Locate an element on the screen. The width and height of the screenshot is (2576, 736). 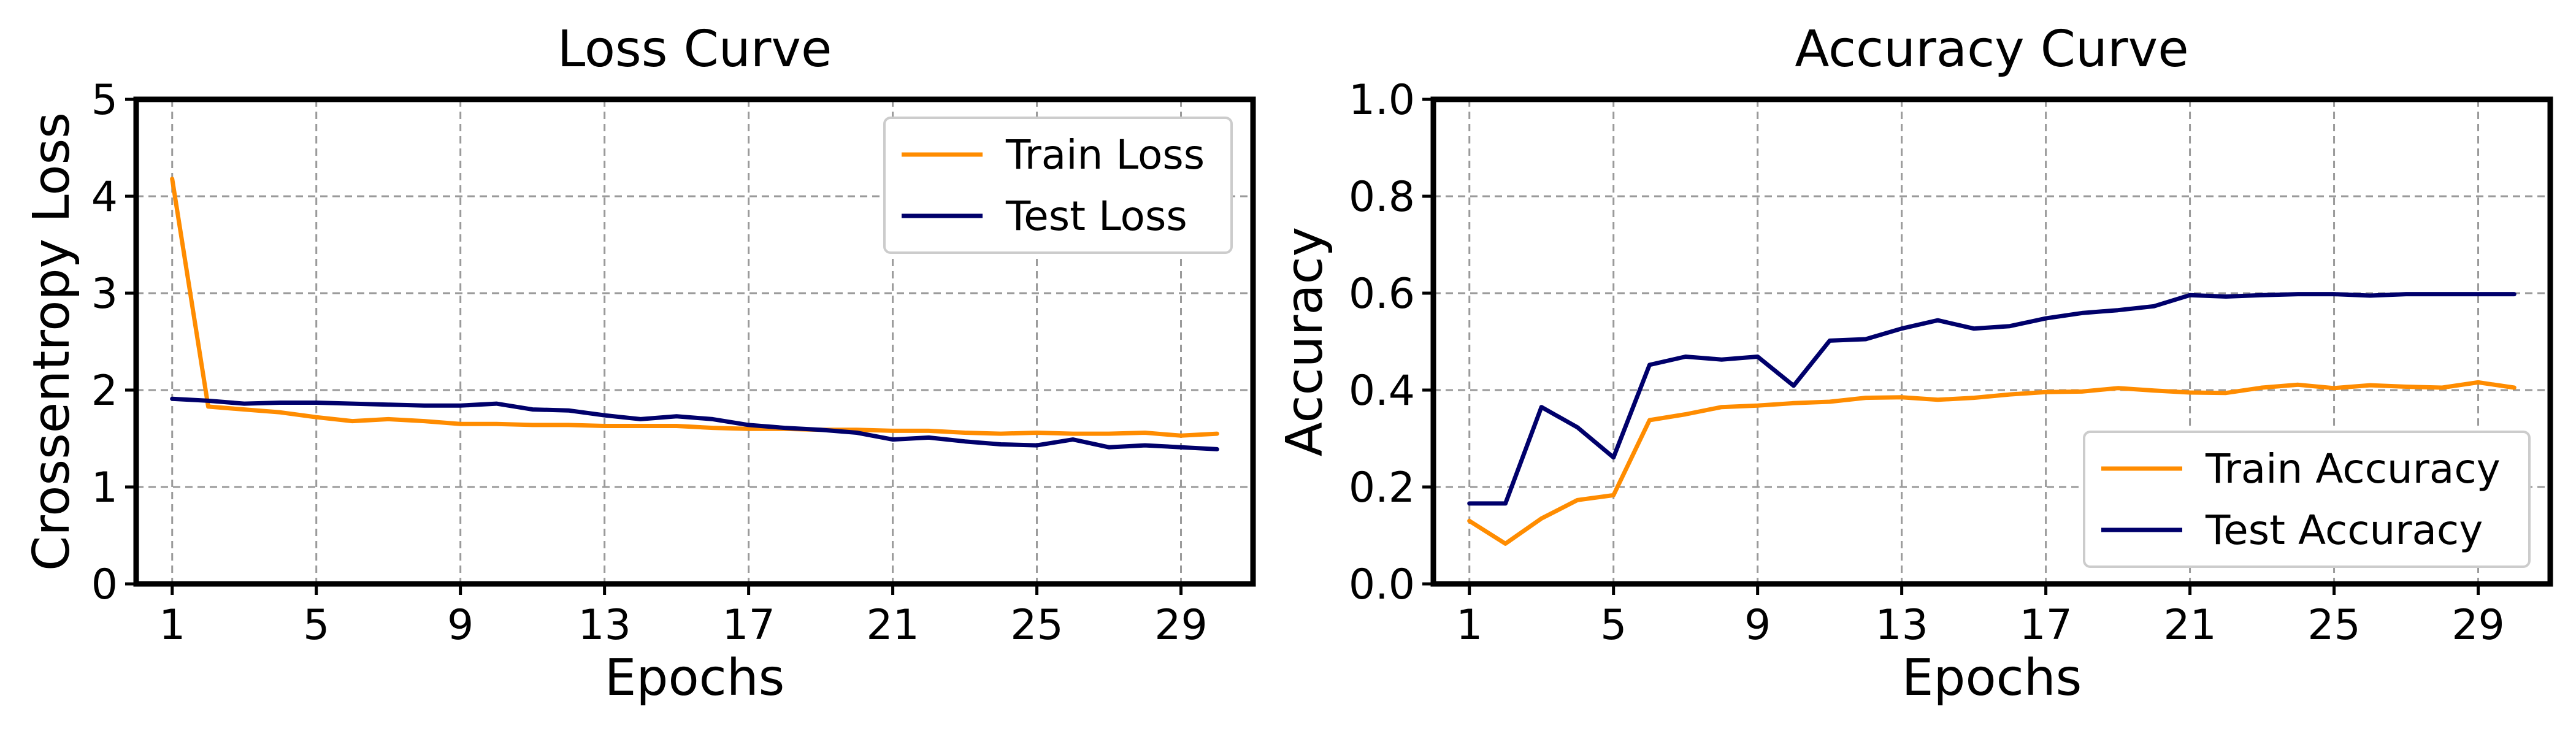
legend: Train Loss Test Loss is located at coordinates (1058, 185).